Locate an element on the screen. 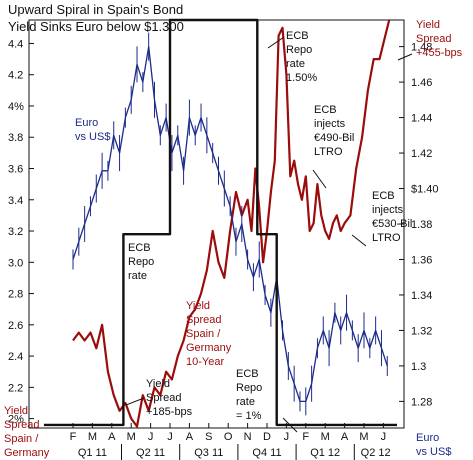 Image resolution: width=473 pixels, height=460 pixels. ecb-490-note: ECB injects €490-Bil LTRO is located at coordinates (334, 131).